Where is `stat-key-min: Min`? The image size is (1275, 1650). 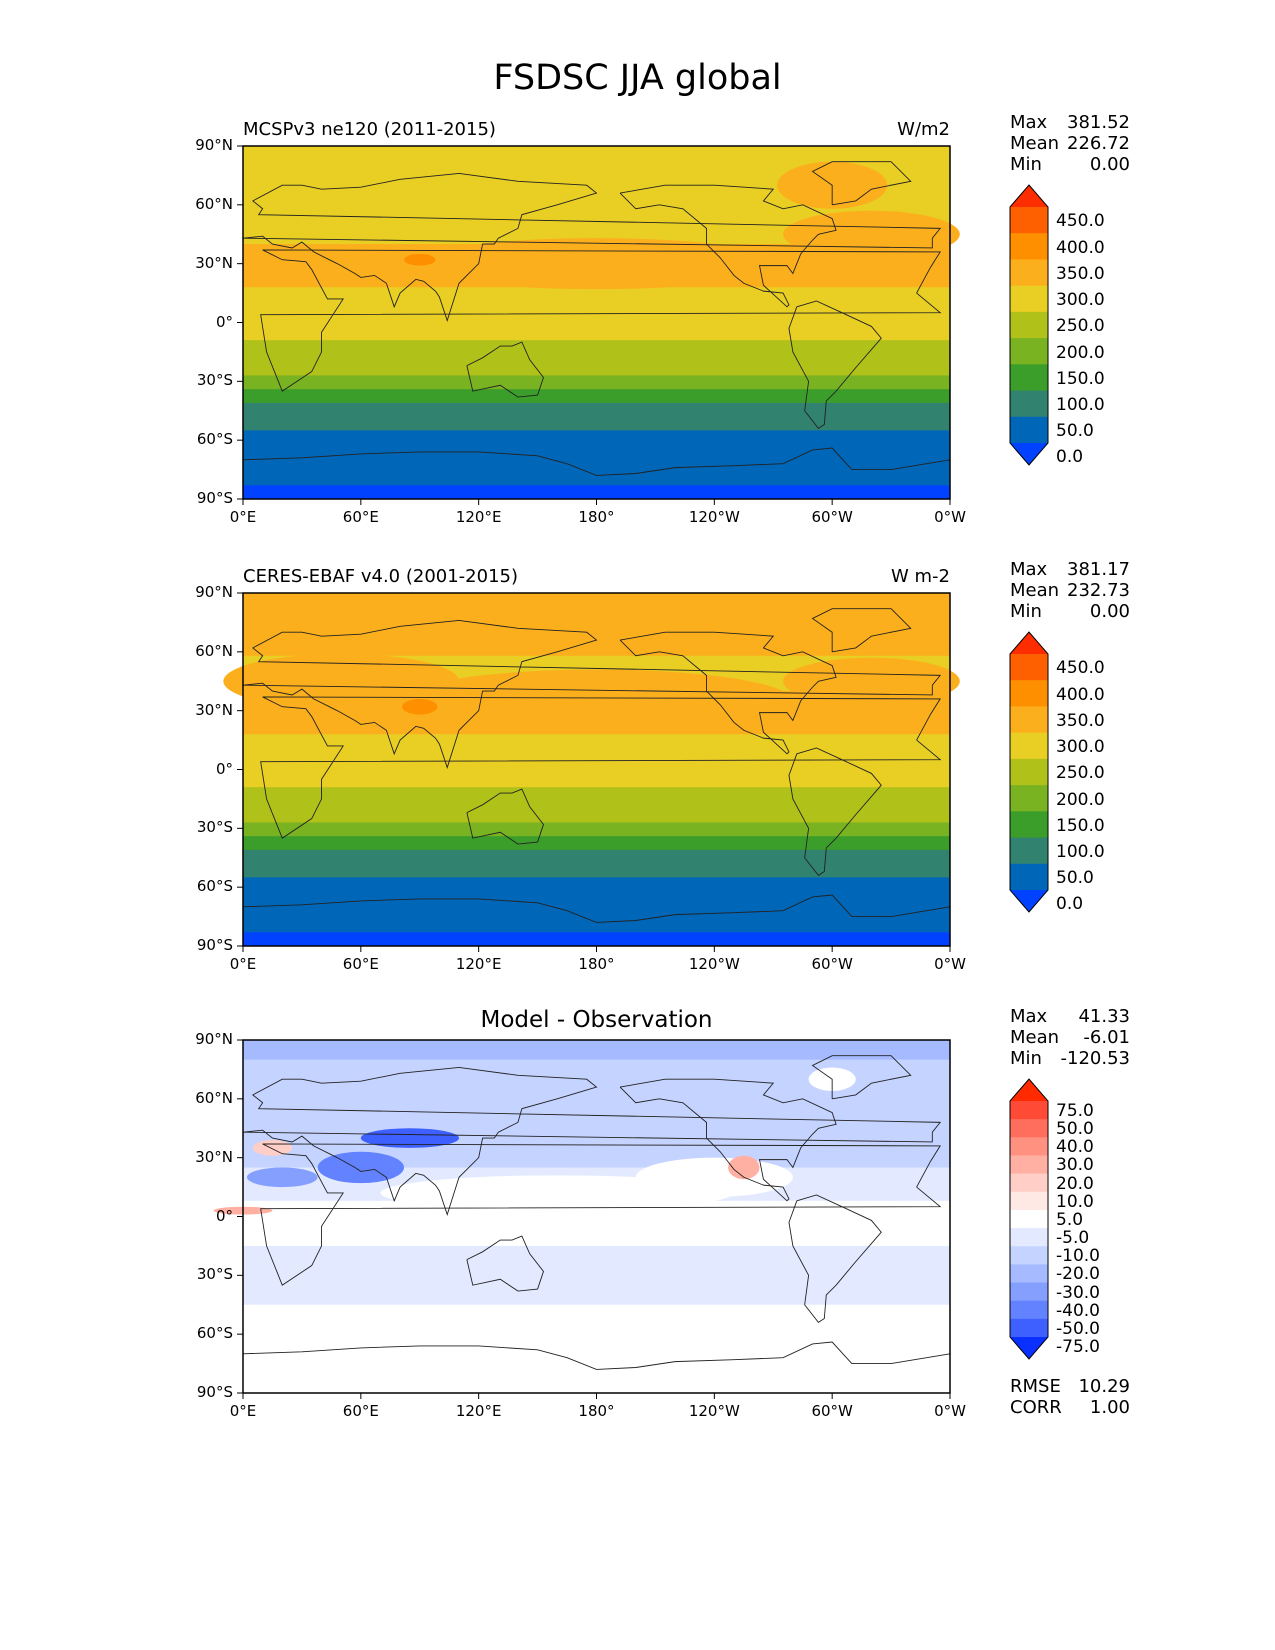 stat-key-min: Min is located at coordinates (1026, 1058).